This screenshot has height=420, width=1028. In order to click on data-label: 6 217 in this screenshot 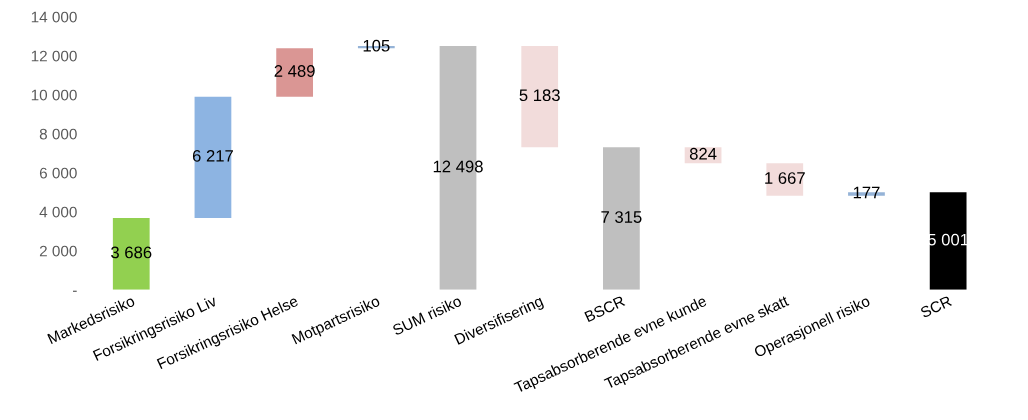, I will do `click(212, 155)`.